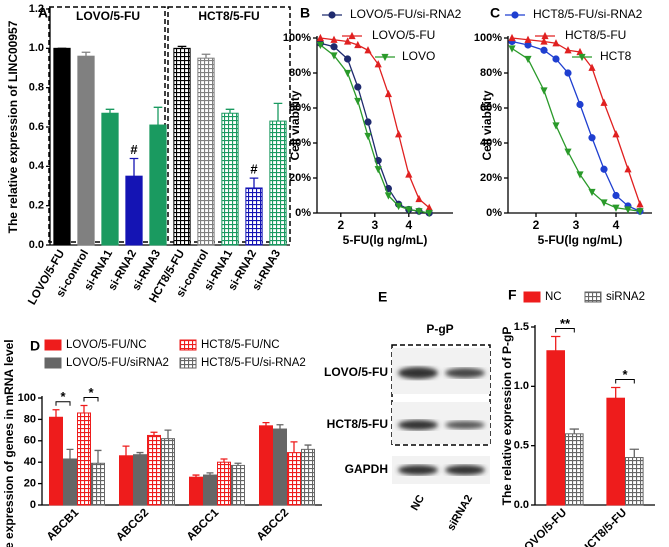 This screenshot has height=547, width=669. Describe the element at coordinates (495, 13) in the screenshot. I see `panel-letter: C` at that location.